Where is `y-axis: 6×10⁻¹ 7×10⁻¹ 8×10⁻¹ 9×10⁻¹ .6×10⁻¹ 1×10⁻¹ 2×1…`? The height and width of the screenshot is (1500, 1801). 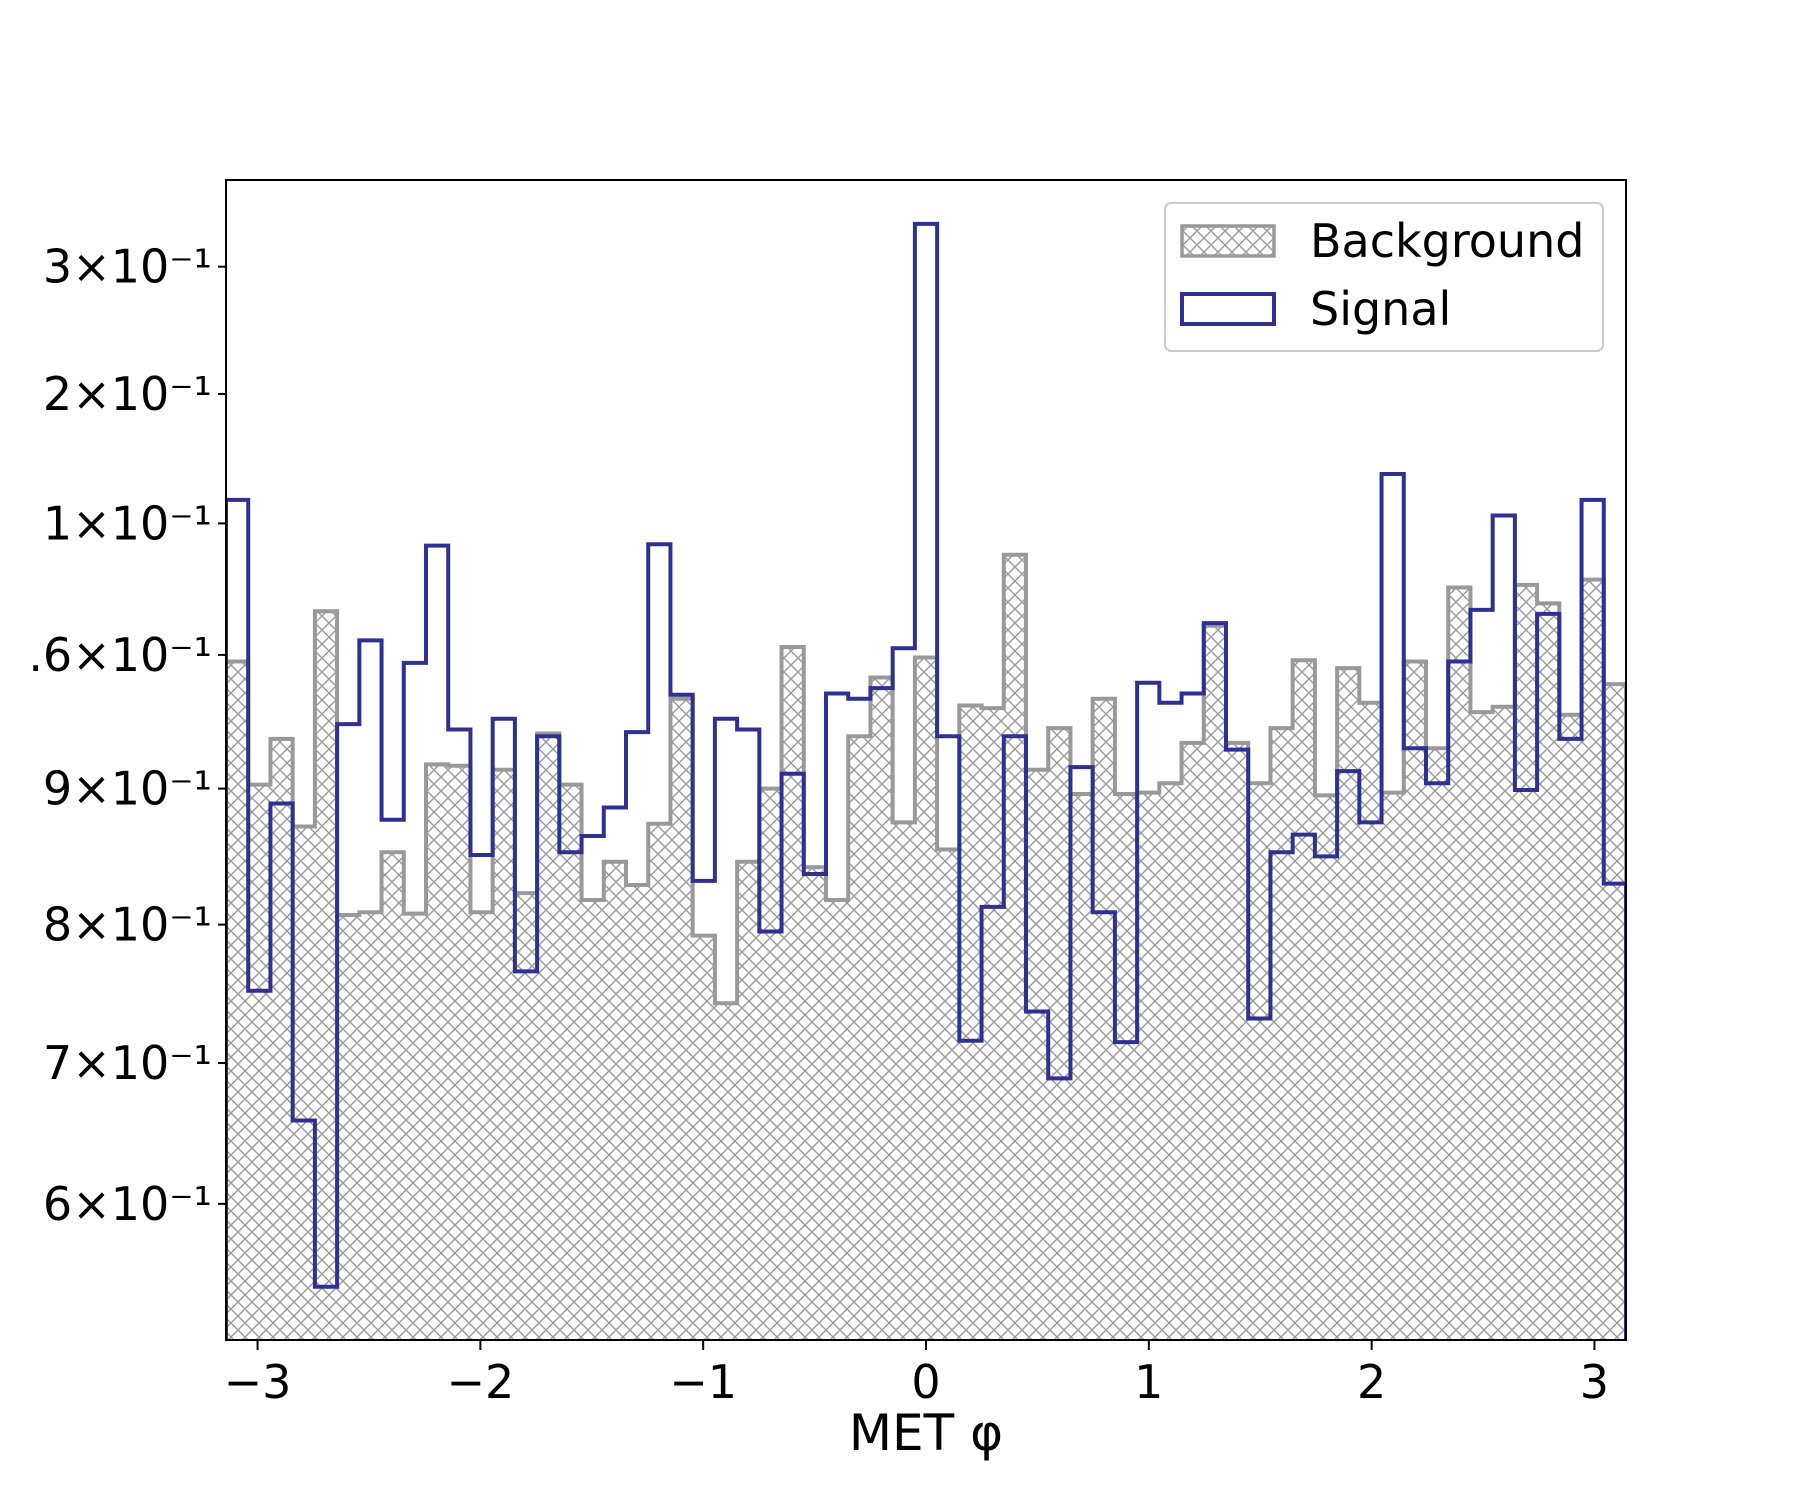 y-axis: 6×10⁻¹ 7×10⁻¹ 8×10⁻¹ 9×10⁻¹ .6×10⁻¹ 1×10⁻¹ 2×1… is located at coordinates (127, 735).